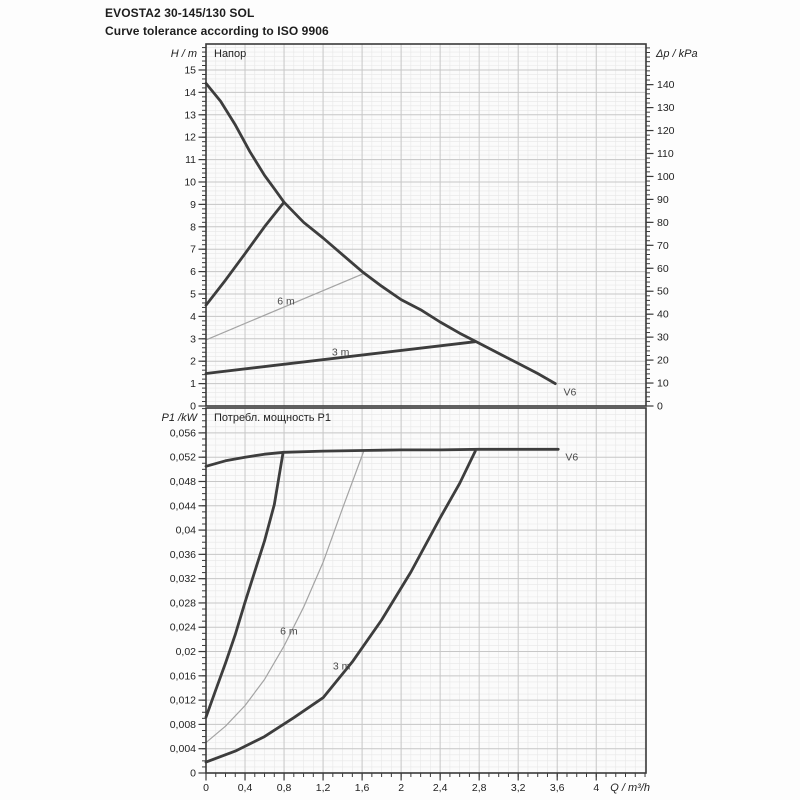 The width and height of the screenshot is (800, 800). Describe the element at coordinates (186, 652) in the screenshot. I see `y-tick-label: 0,02` at that location.